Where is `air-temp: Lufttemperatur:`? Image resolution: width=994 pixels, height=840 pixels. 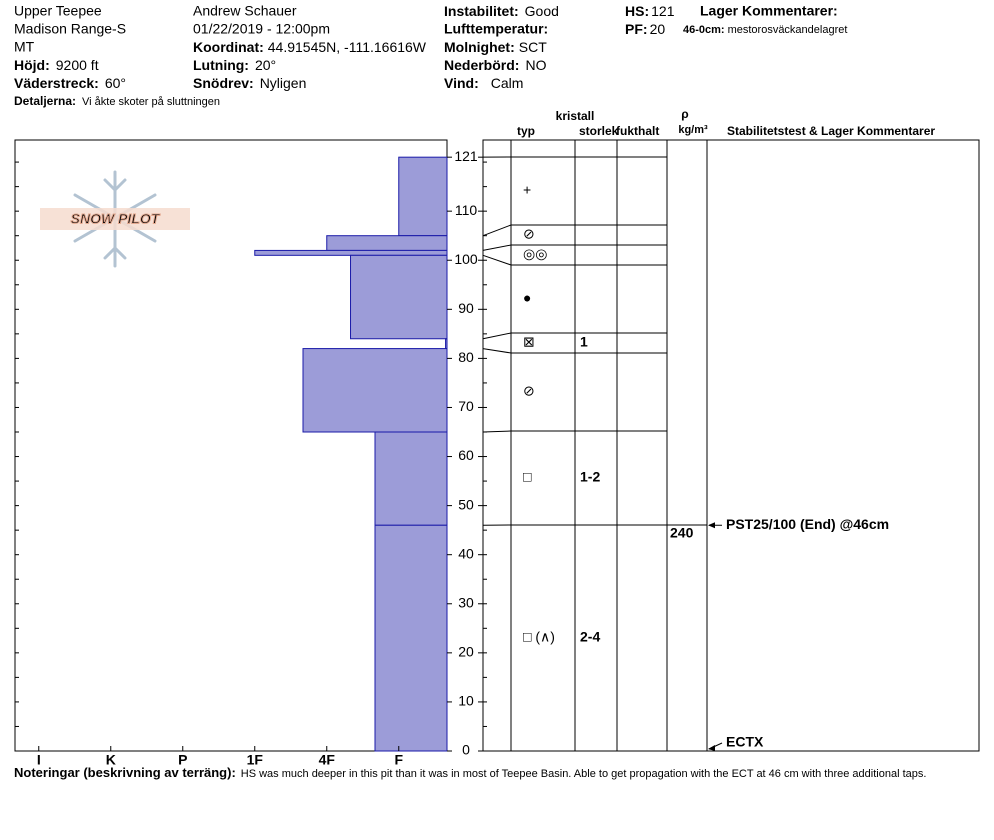
air-temp: Lufttemperatur: is located at coordinates (496, 29).